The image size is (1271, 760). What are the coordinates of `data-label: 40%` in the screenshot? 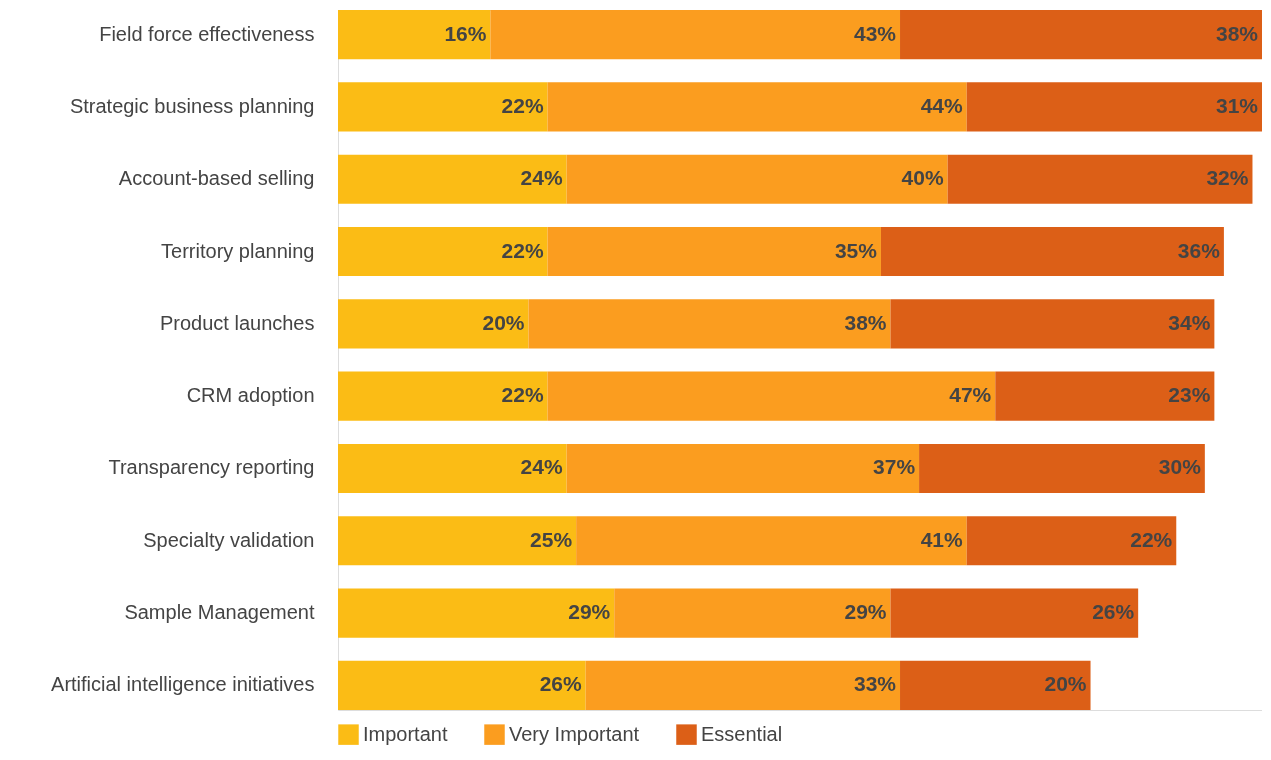 It's located at (922, 178).